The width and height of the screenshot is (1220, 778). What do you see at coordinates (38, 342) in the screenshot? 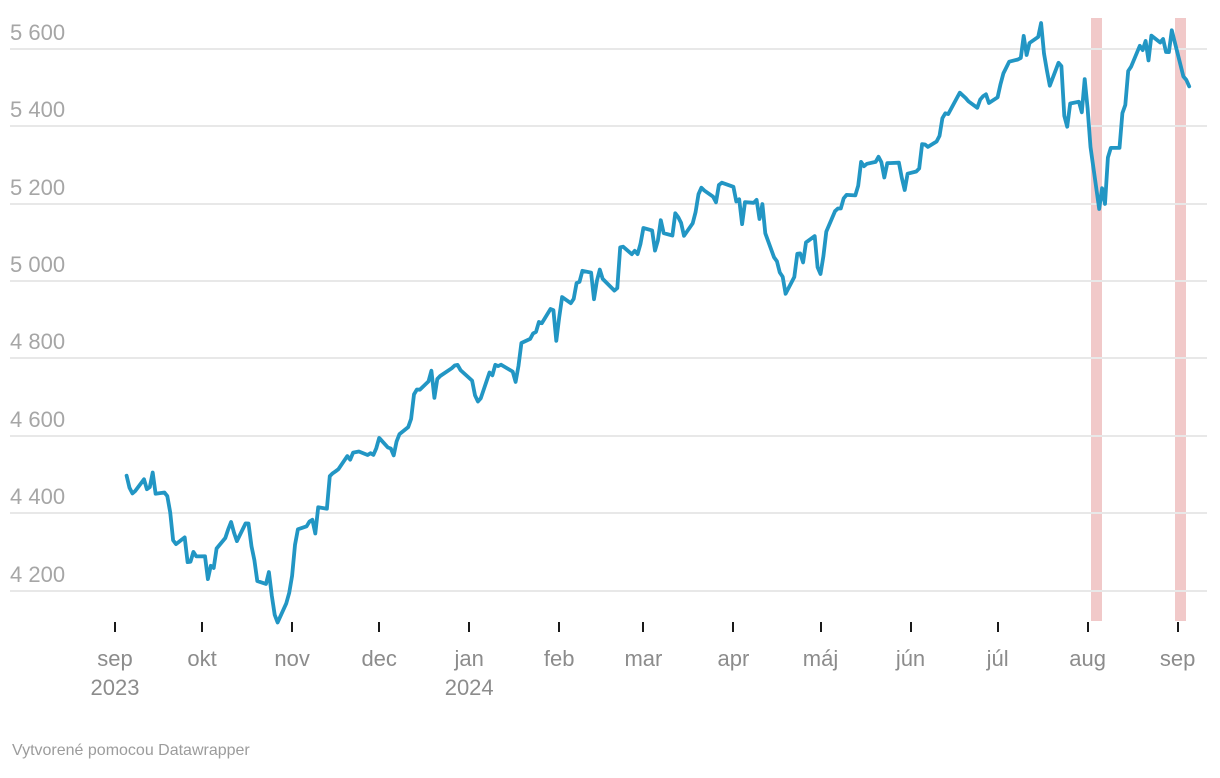
I see `y-axis-label: 4 800` at bounding box center [38, 342].